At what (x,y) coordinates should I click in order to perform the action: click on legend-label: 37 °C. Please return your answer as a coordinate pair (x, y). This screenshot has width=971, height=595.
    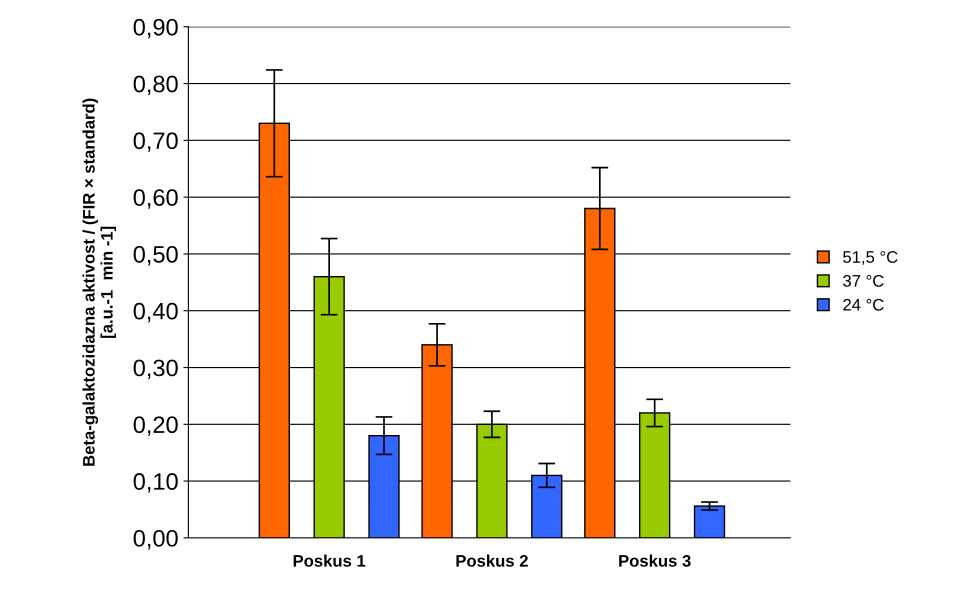
    Looking at the image, I should click on (863, 281).